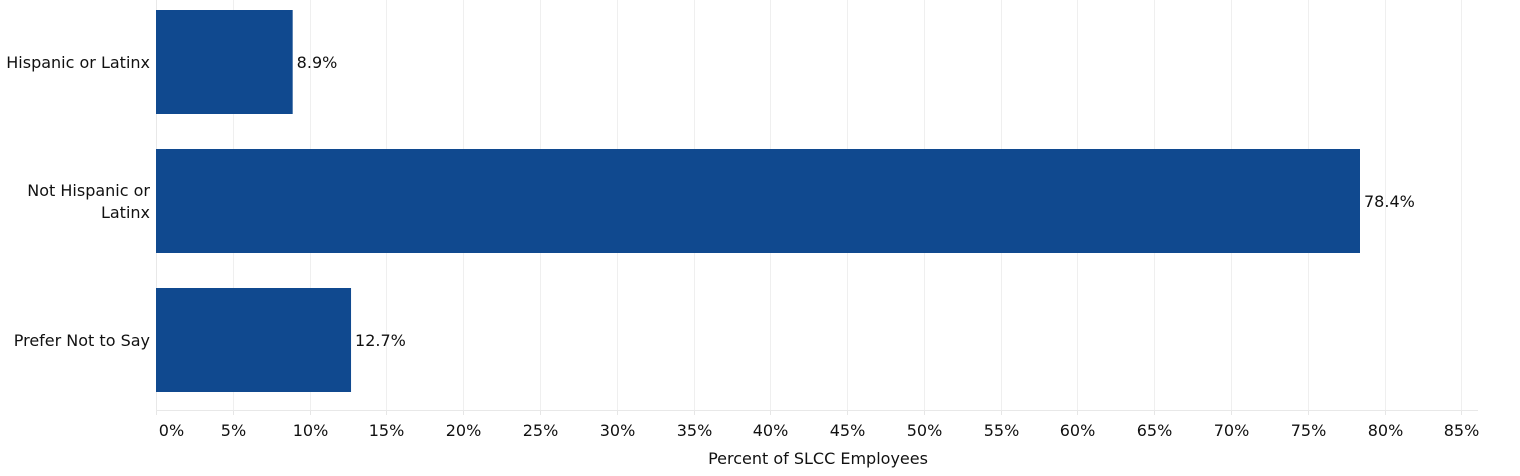 Image resolution: width=1520 pixels, height=476 pixels. I want to click on x-tick-label: 0%, so click(171, 430).